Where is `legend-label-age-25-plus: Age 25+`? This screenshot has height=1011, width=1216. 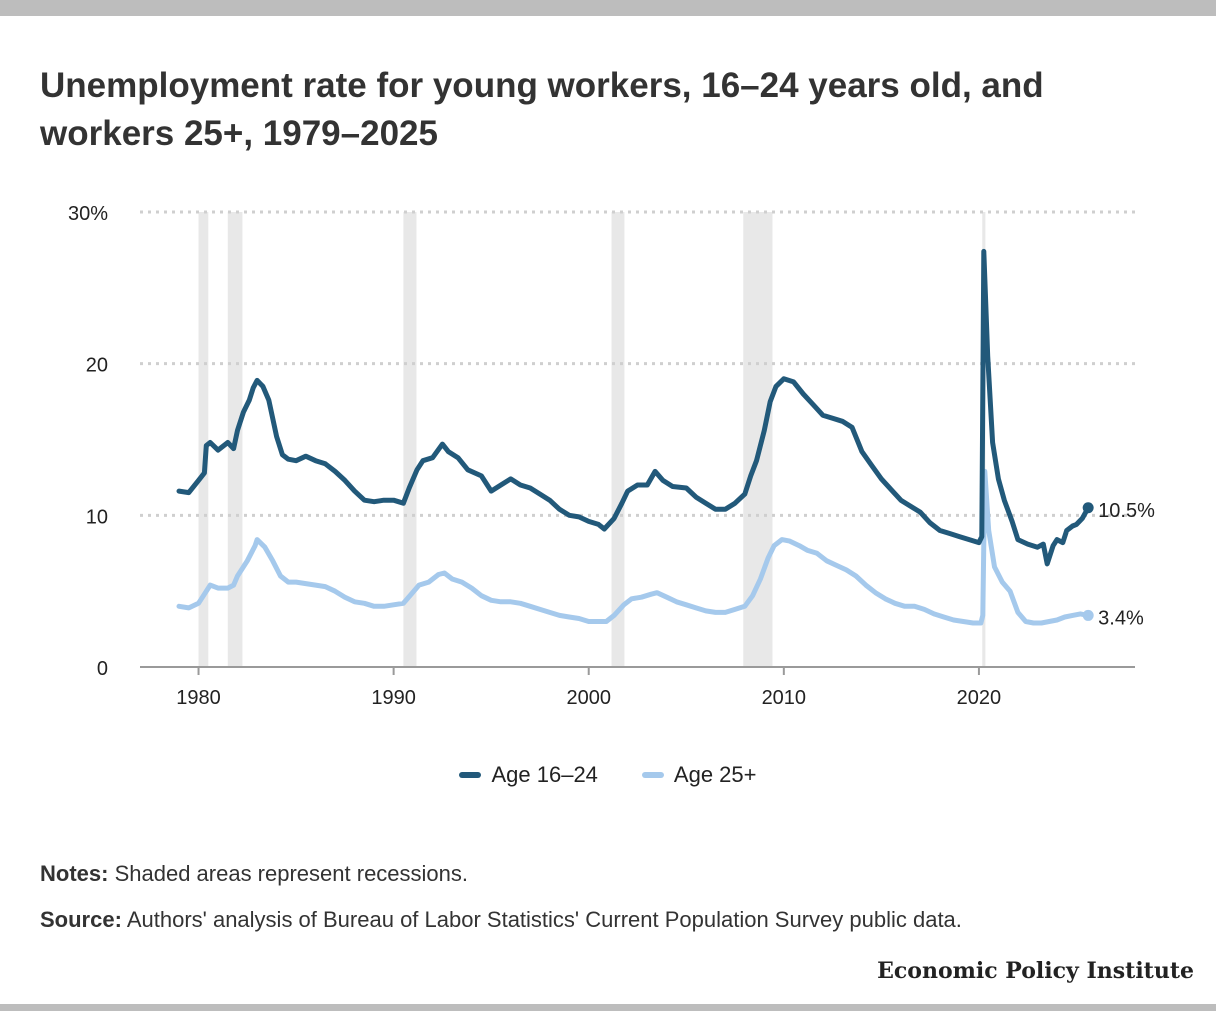 legend-label-age-25-plus: Age 25+ is located at coordinates (715, 774).